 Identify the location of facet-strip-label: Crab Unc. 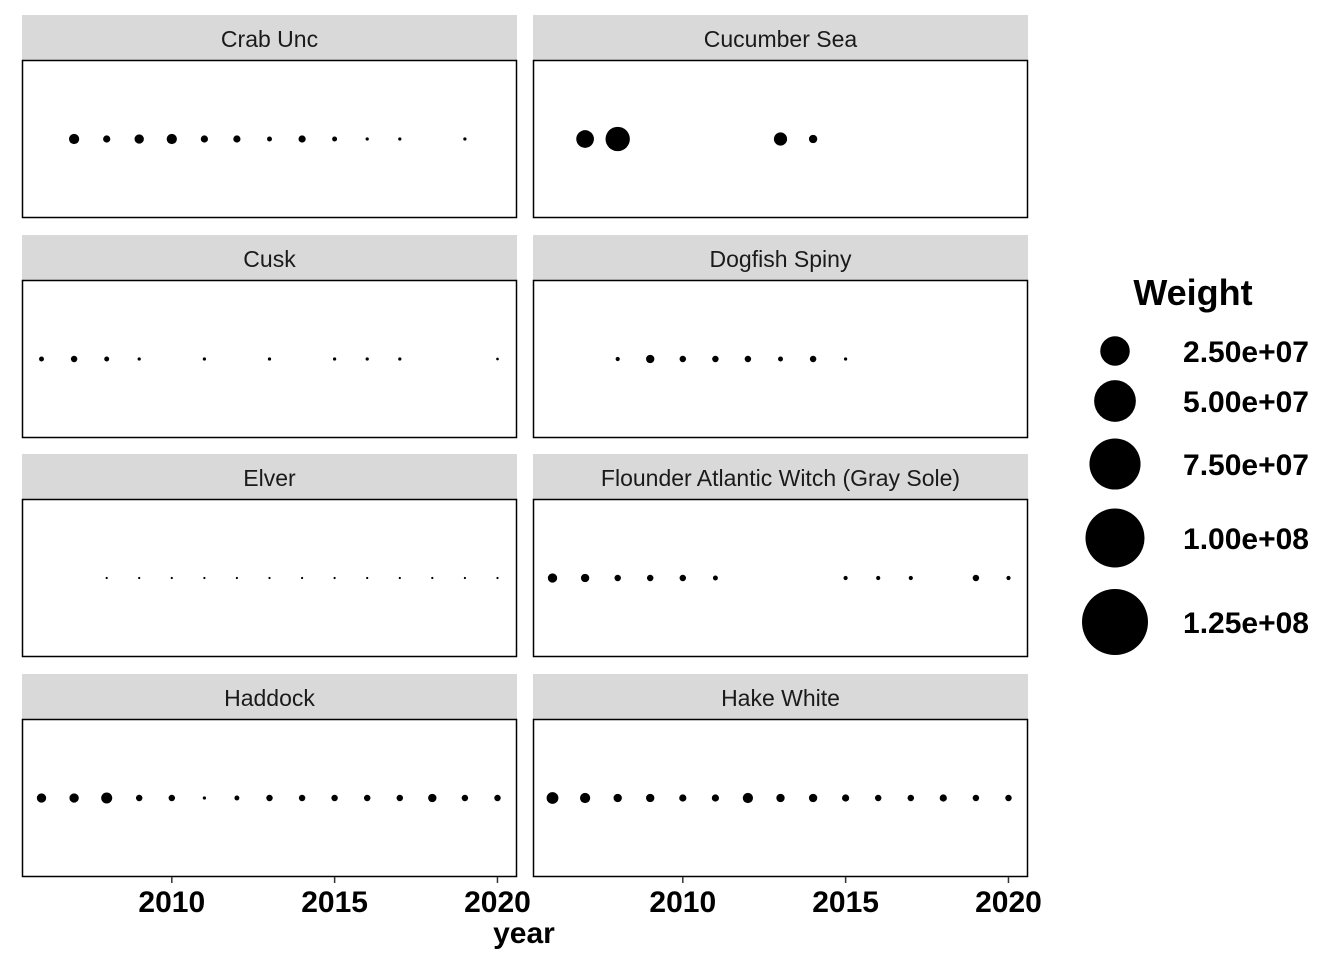
(269, 39).